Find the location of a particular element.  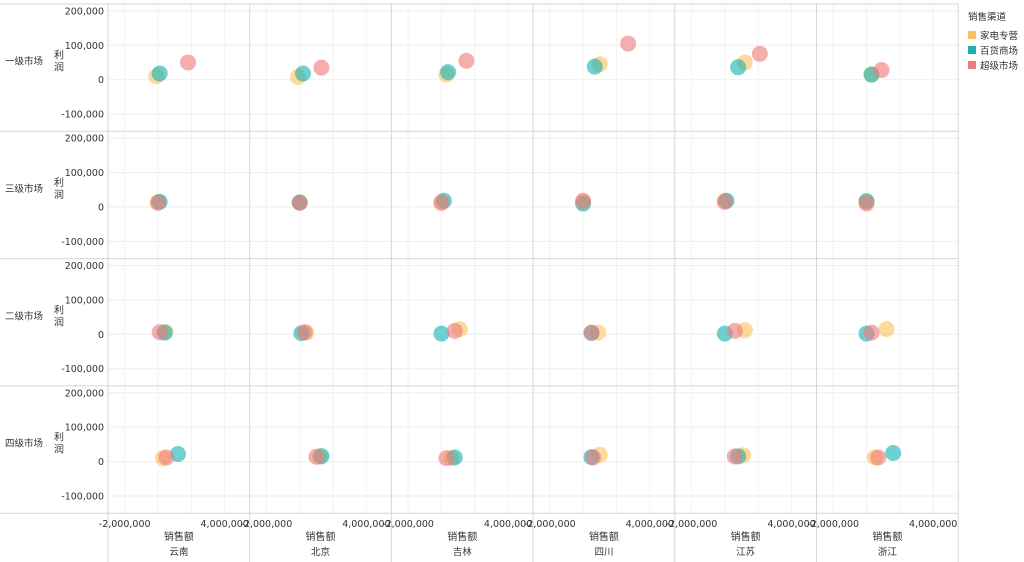

legend-title: 销售渠道 is located at coordinates (987, 17).